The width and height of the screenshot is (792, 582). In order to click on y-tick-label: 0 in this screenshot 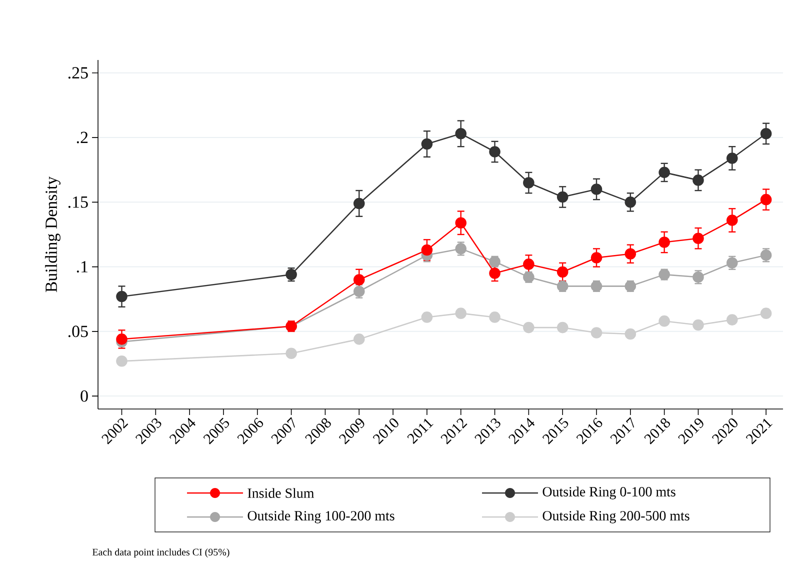, I will do `click(84, 396)`.